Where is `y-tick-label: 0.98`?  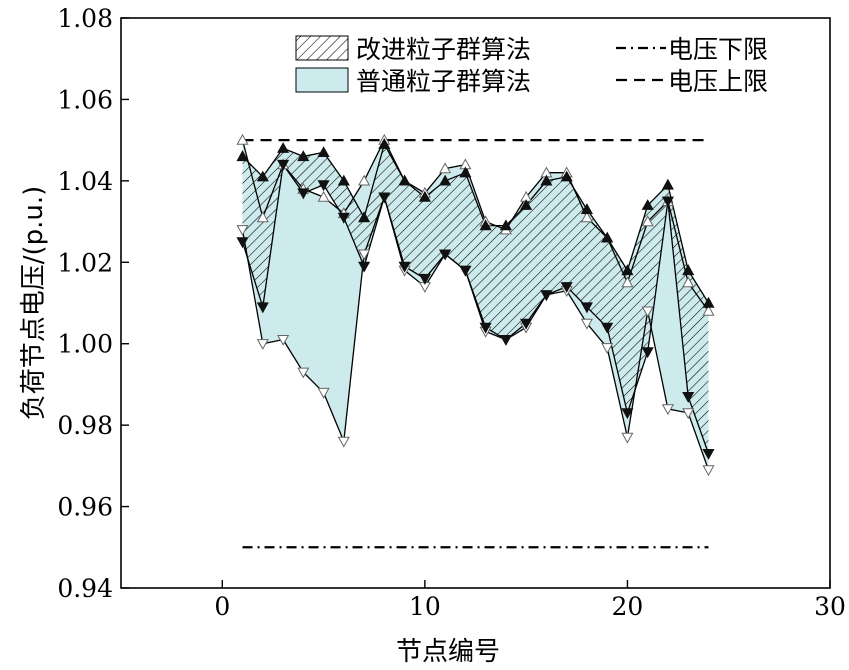
y-tick-label: 0.98 is located at coordinates (85, 425).